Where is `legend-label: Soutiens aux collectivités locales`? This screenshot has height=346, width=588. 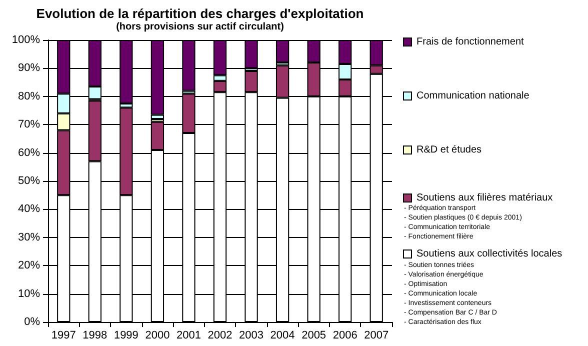
legend-label: Soutiens aux collectivités locales is located at coordinates (489, 254).